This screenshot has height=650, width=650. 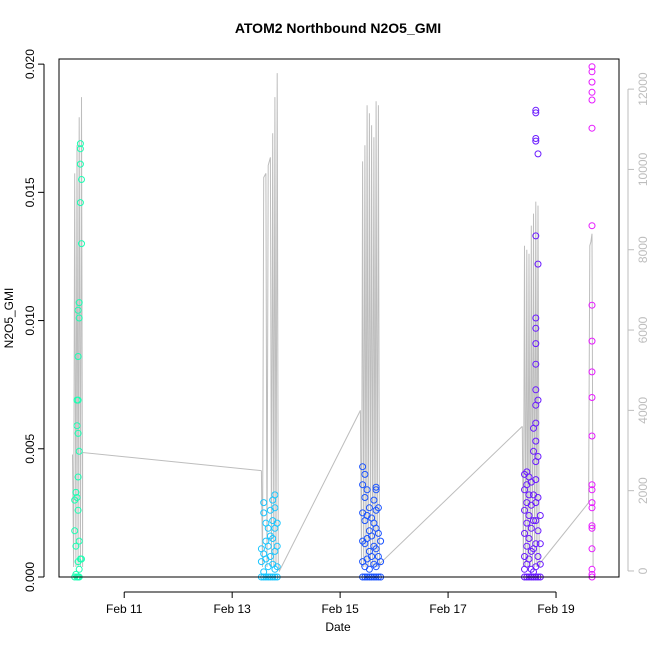 I want to click on x-axis: Feb 11 Feb 13 Feb 15 Feb 17 Feb 19, so click(x=340, y=603).